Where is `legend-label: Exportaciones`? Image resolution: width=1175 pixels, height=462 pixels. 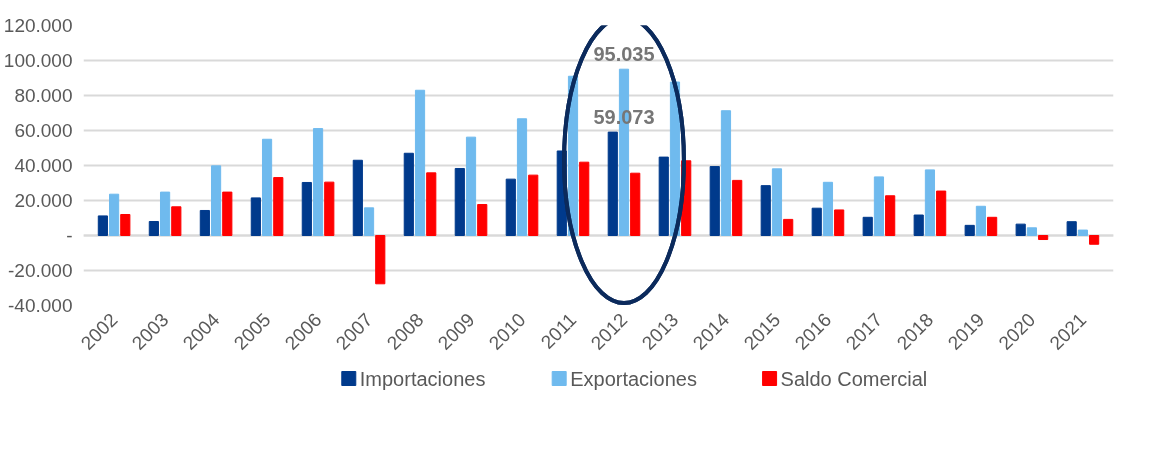
legend-label: Exportaciones is located at coordinates (633, 378).